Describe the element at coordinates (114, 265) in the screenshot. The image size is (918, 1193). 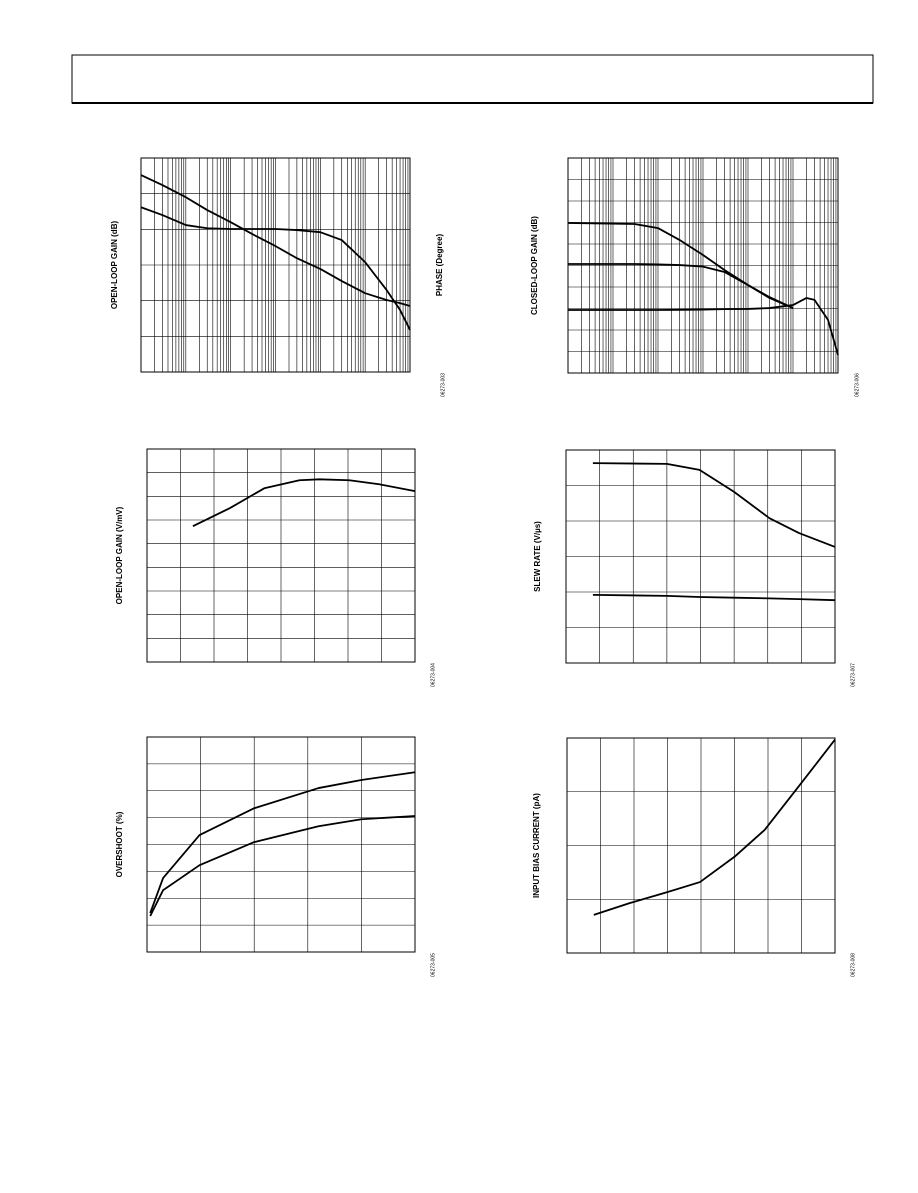
I see `y-axis-label: OPEN-LOOP GAIN (dB)` at that location.